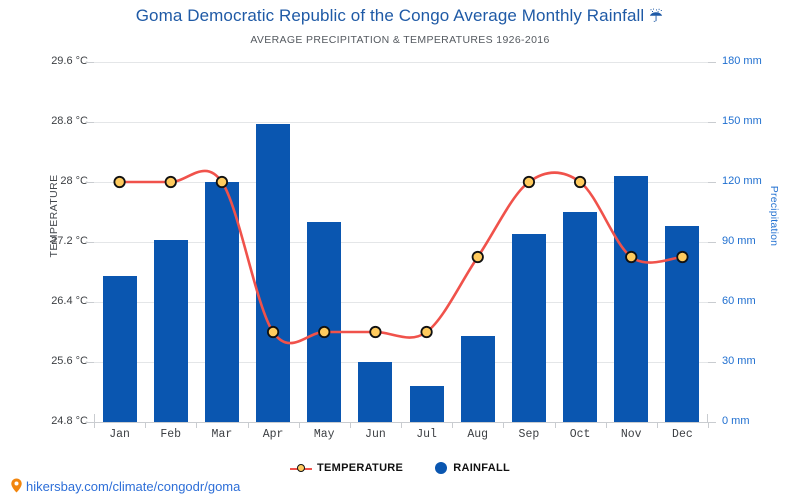 This screenshot has width=800, height=500. I want to click on temperature-point-may: May: 26 °C, so click(324, 332).